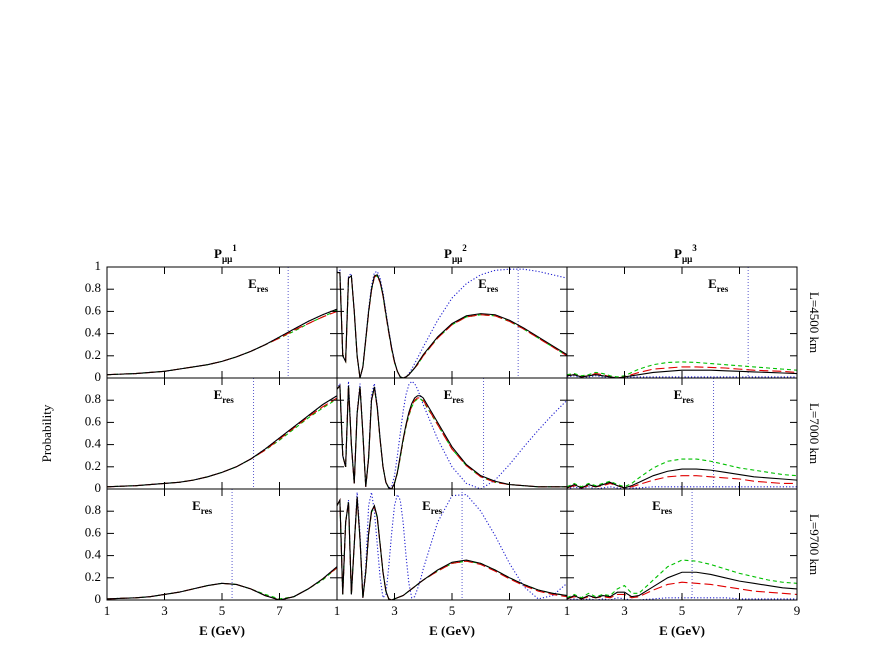 This screenshot has height=654, width=872. Describe the element at coordinates (814, 544) in the screenshot. I see `row-label: L=9700 km` at that location.